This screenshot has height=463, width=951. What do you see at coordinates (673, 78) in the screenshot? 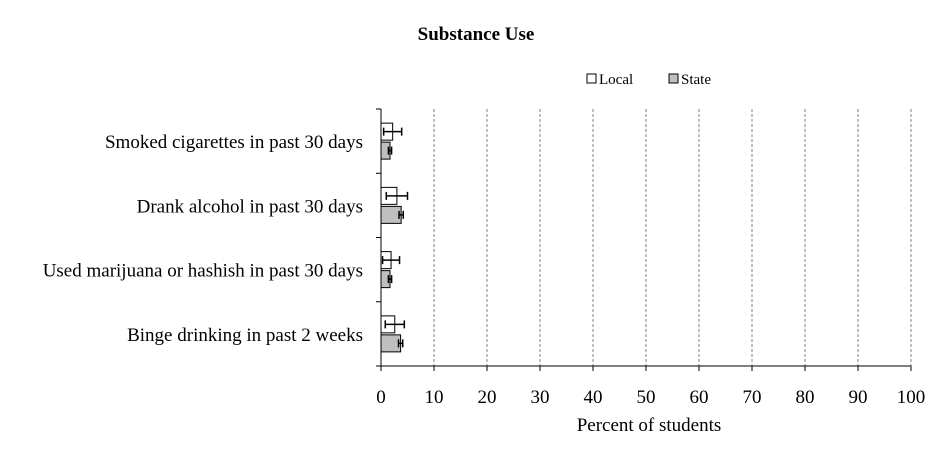
I see `legend-swatch-state` at bounding box center [673, 78].